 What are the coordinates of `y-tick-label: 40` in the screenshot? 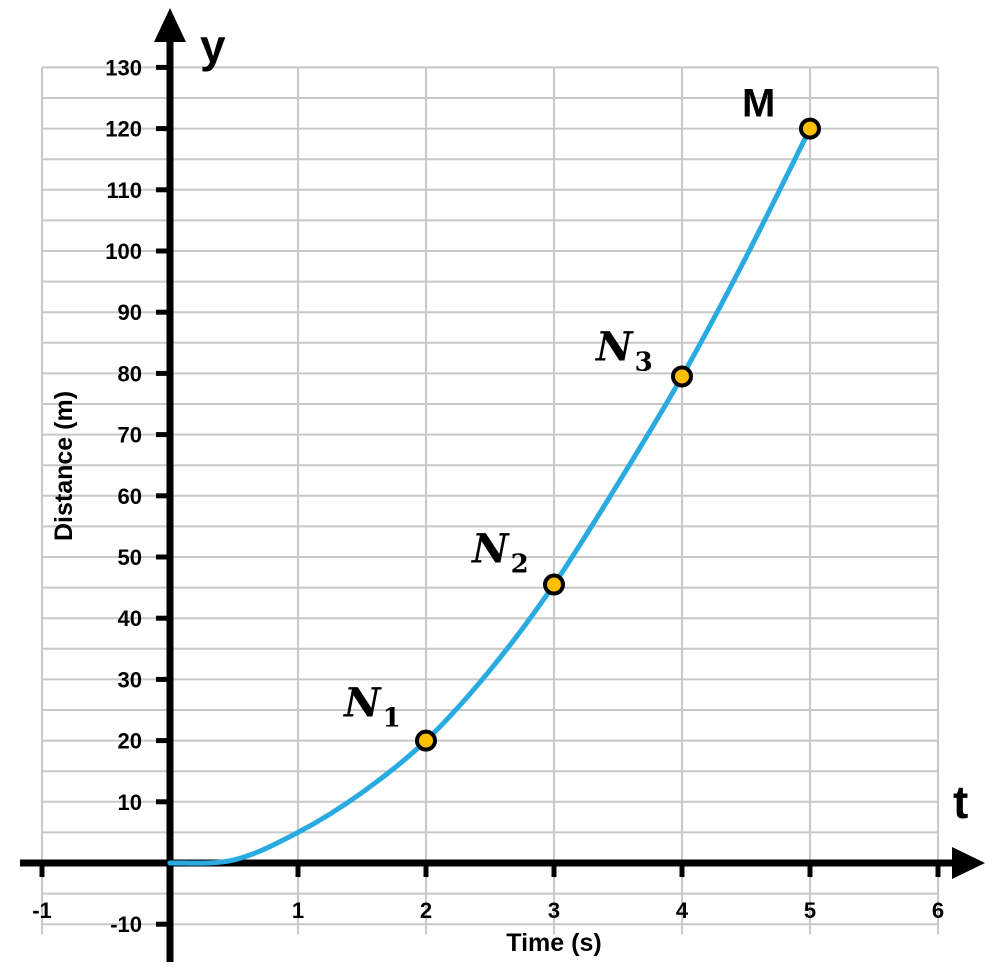 It's located at (130, 618).